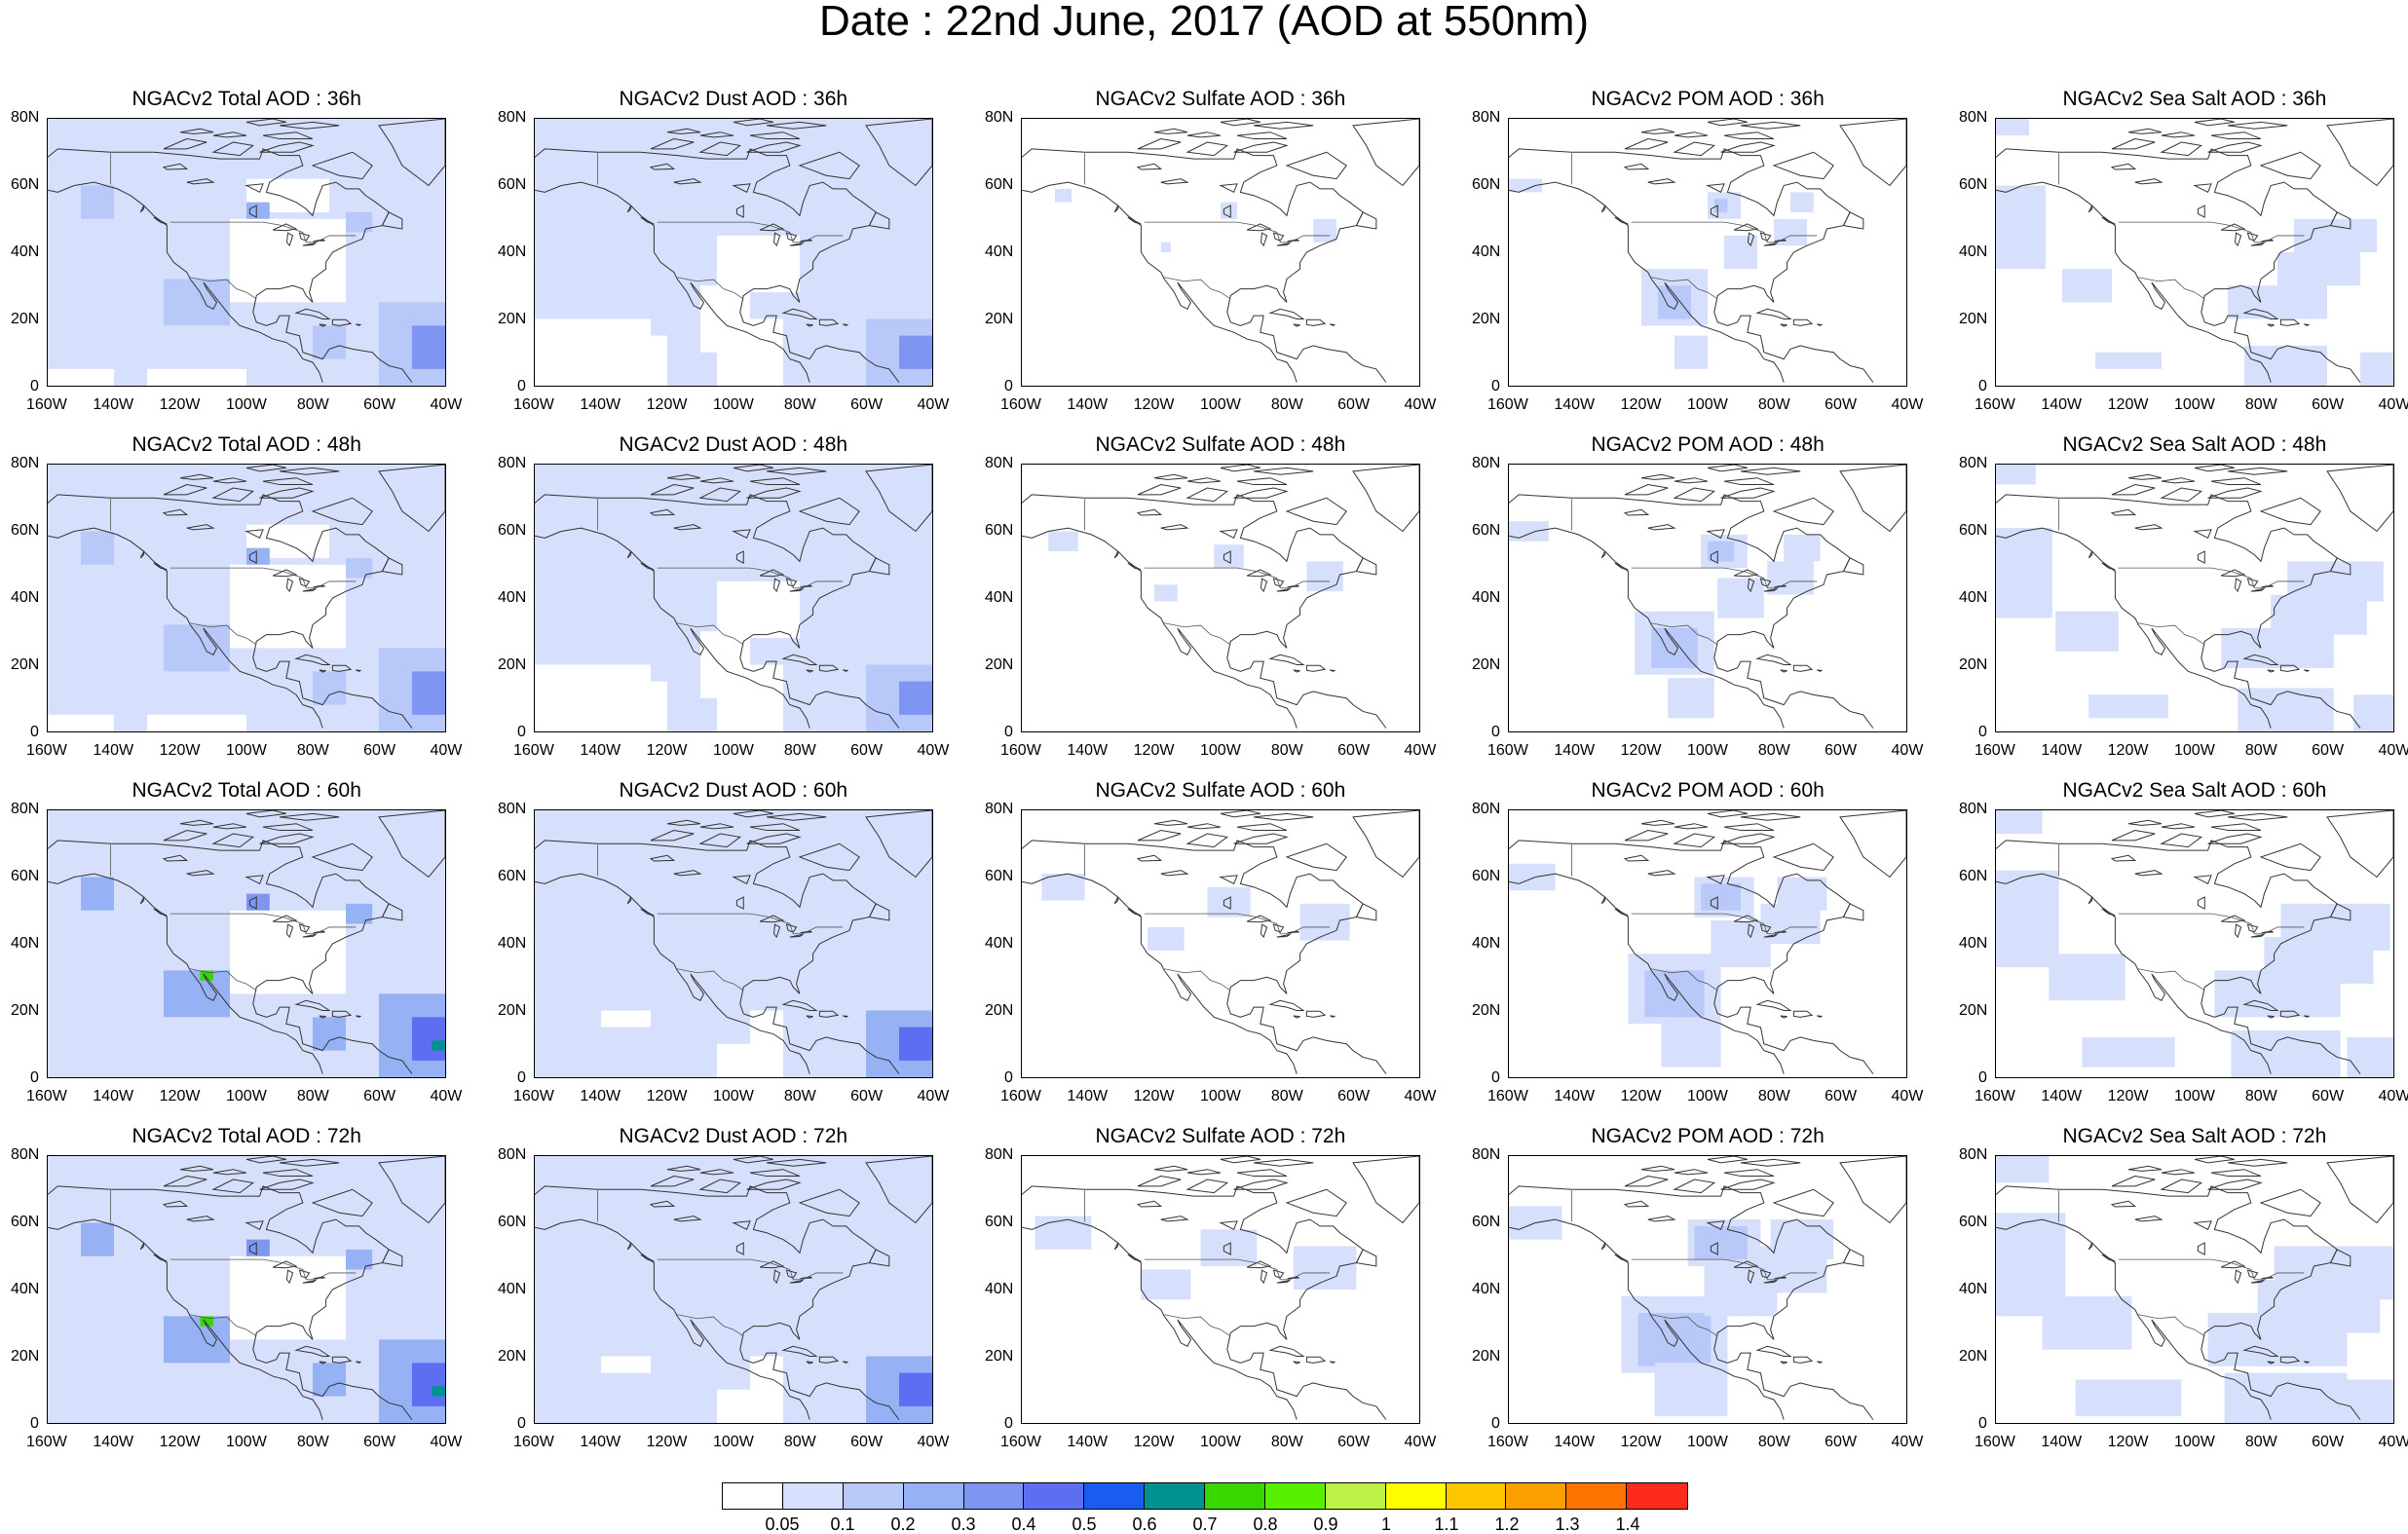 The height and width of the screenshot is (1534, 2408). I want to click on panel-title: NGACv2 Sulfate AOD : 48h, so click(1221, 445).